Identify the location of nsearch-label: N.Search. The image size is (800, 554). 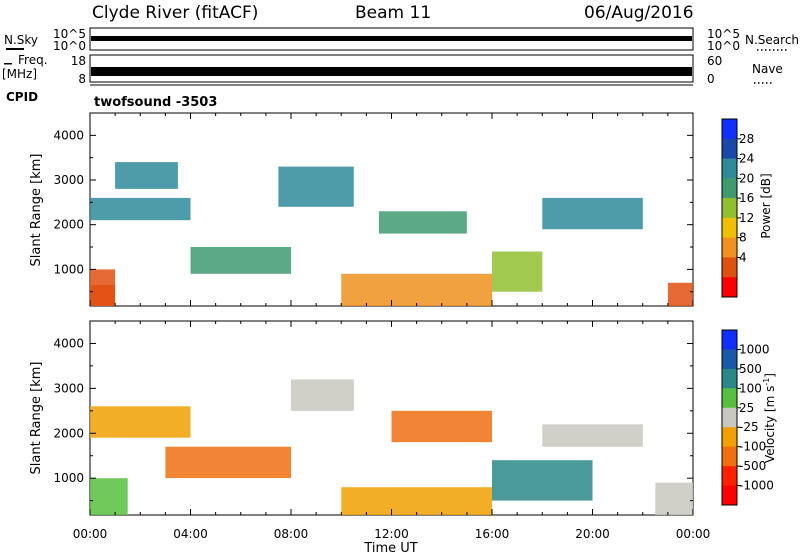
(772, 40).